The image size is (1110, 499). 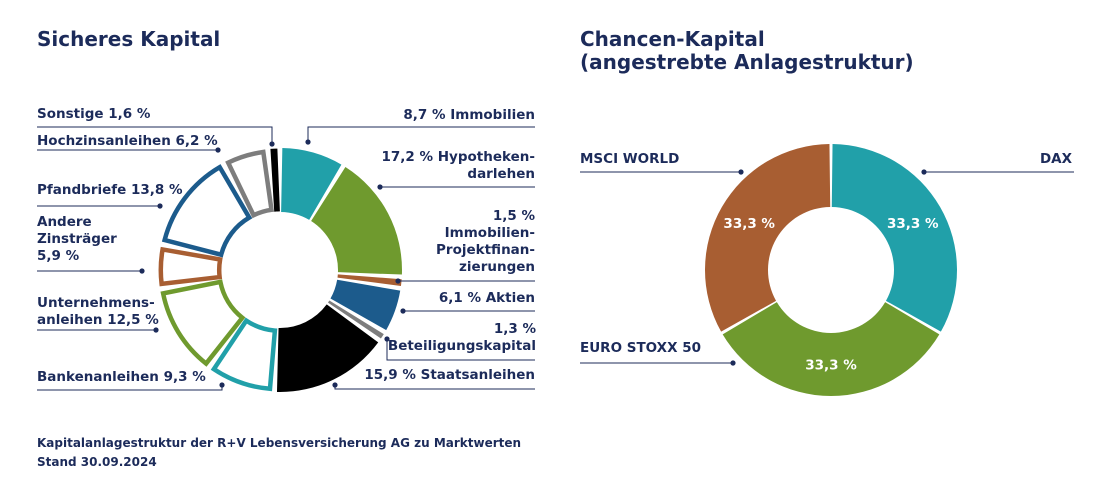 I want to click on label-dax: DAX, so click(x=1055, y=159).